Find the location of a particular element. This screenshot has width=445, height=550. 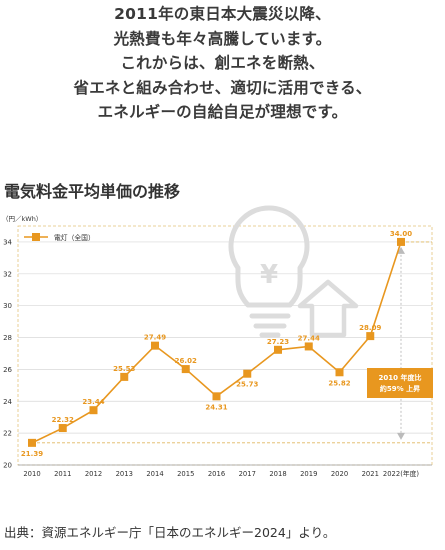

chart-title: 電気料金平均単価の推移 is located at coordinates (92, 191).